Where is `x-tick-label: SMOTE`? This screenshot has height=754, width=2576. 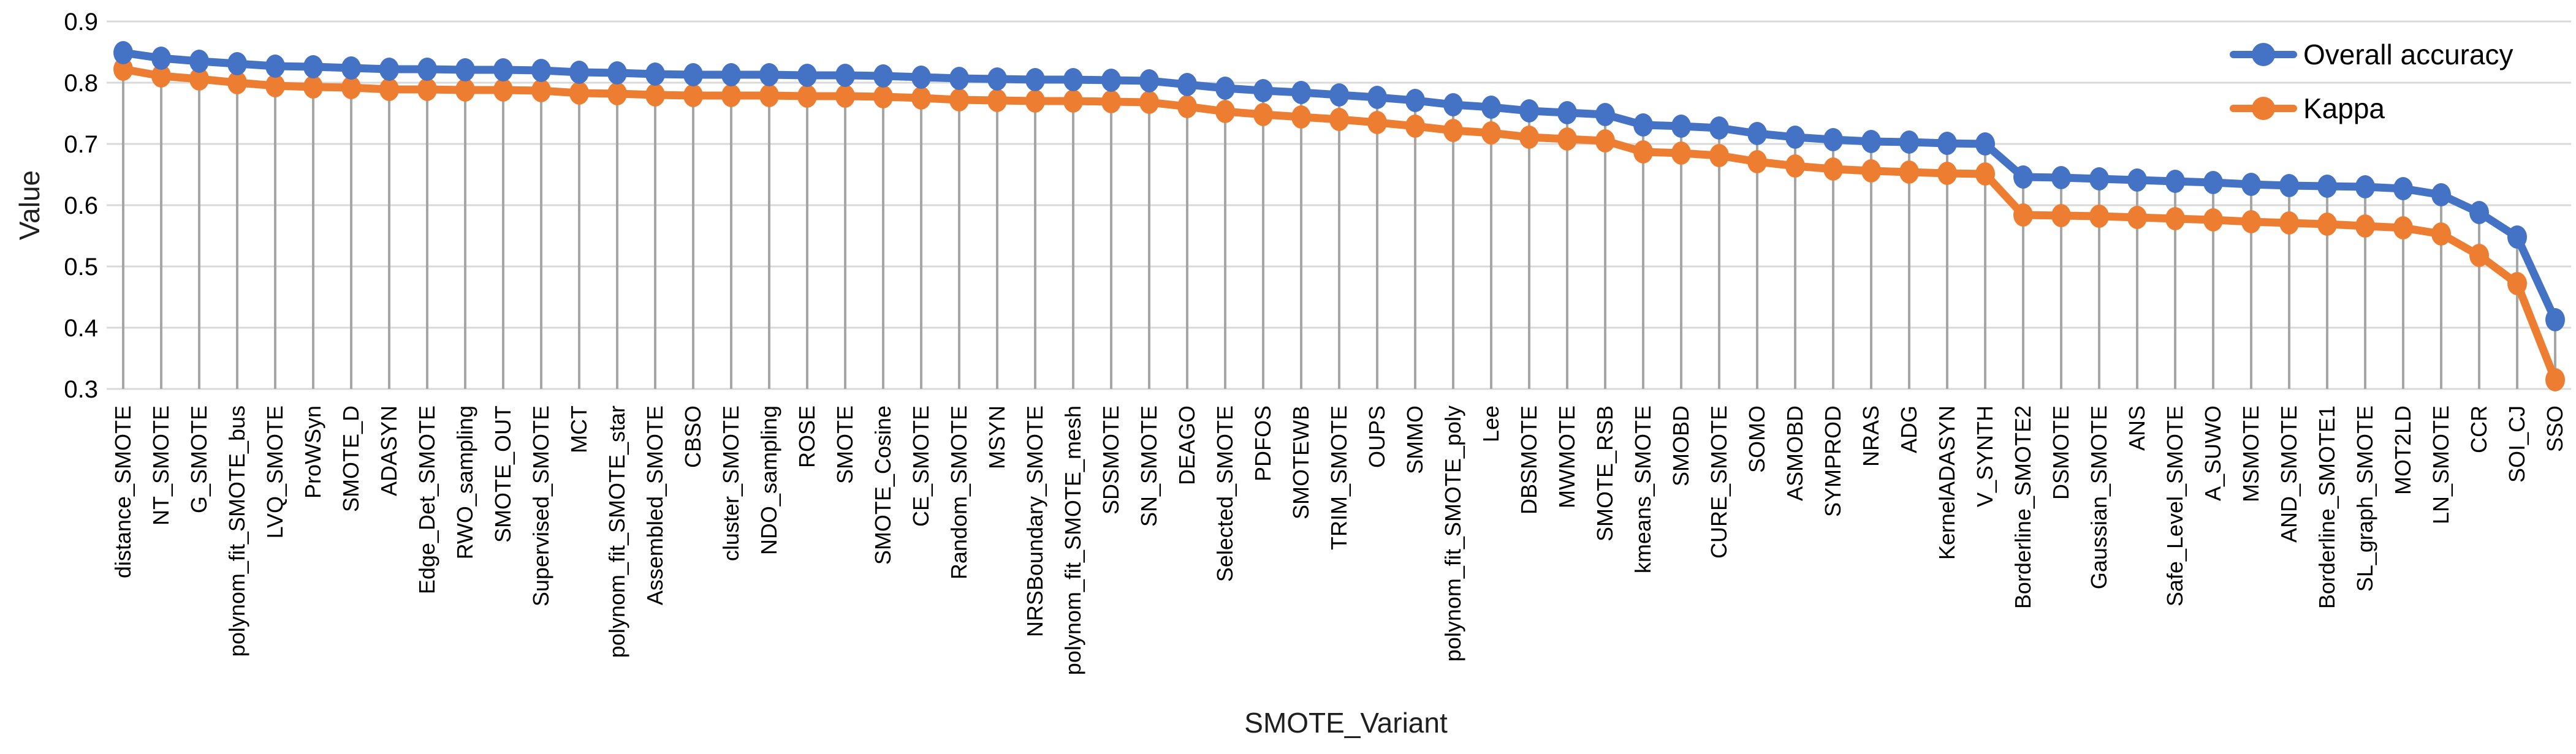
x-tick-label: SMOTE is located at coordinates (844, 444).